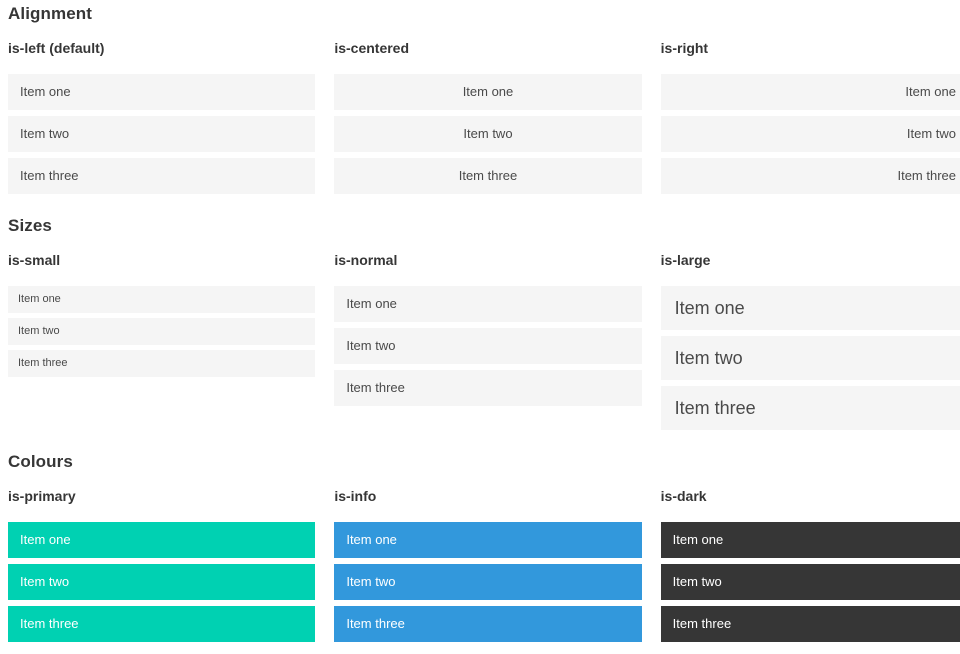  Describe the element at coordinates (42, 496) in the screenshot. I see `variant-label-is-primary: is-primary` at that location.